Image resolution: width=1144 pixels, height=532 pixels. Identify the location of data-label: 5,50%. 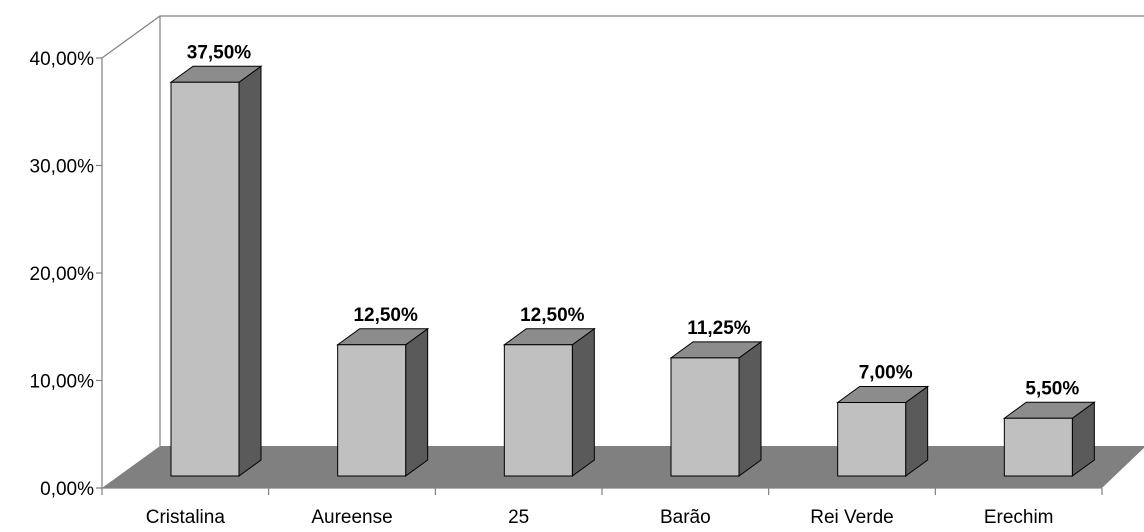
(1052, 388).